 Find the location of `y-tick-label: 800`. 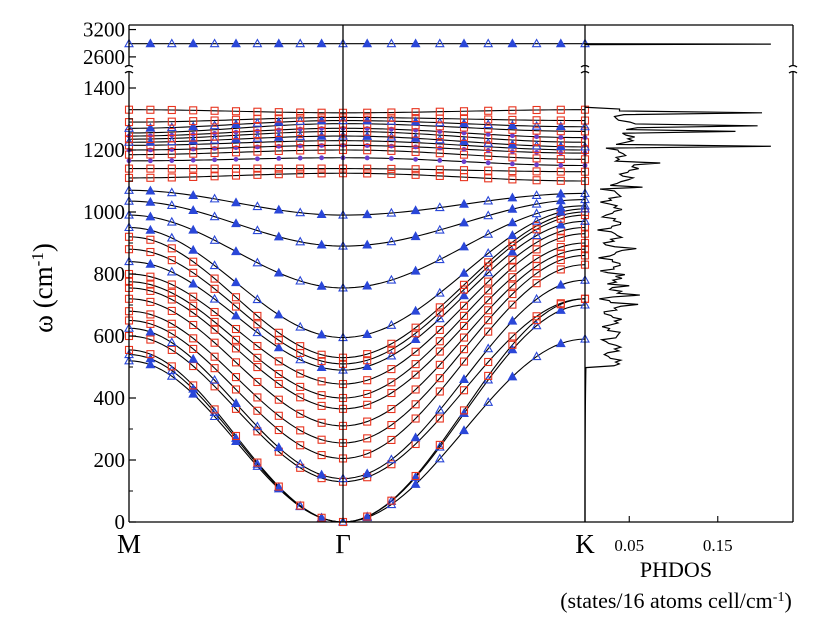

y-tick-label: 800 is located at coordinates (110, 274).